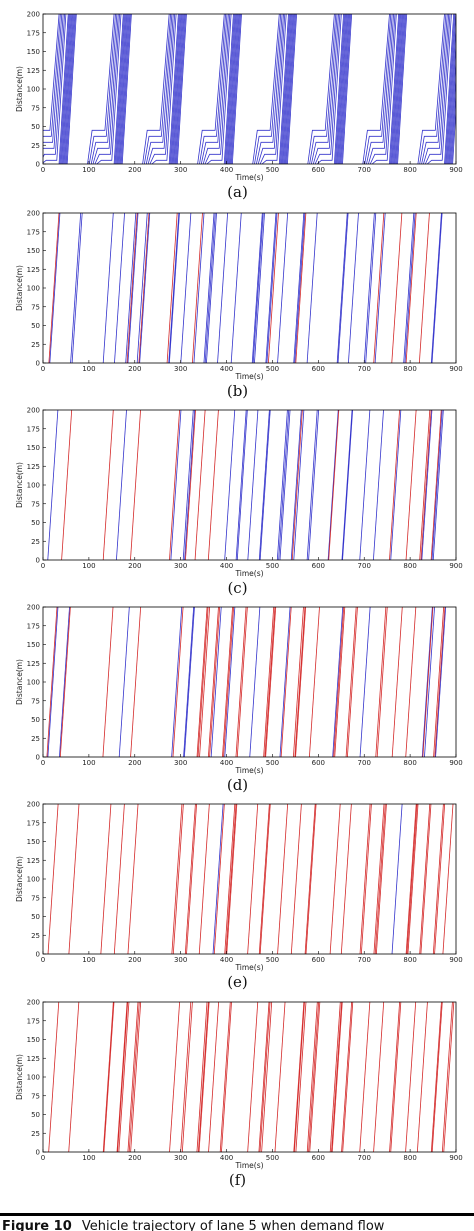 The image size is (474, 1231). What do you see at coordinates (35, 504) in the screenshot?
I see `y-tick-label: 75` at bounding box center [35, 504].